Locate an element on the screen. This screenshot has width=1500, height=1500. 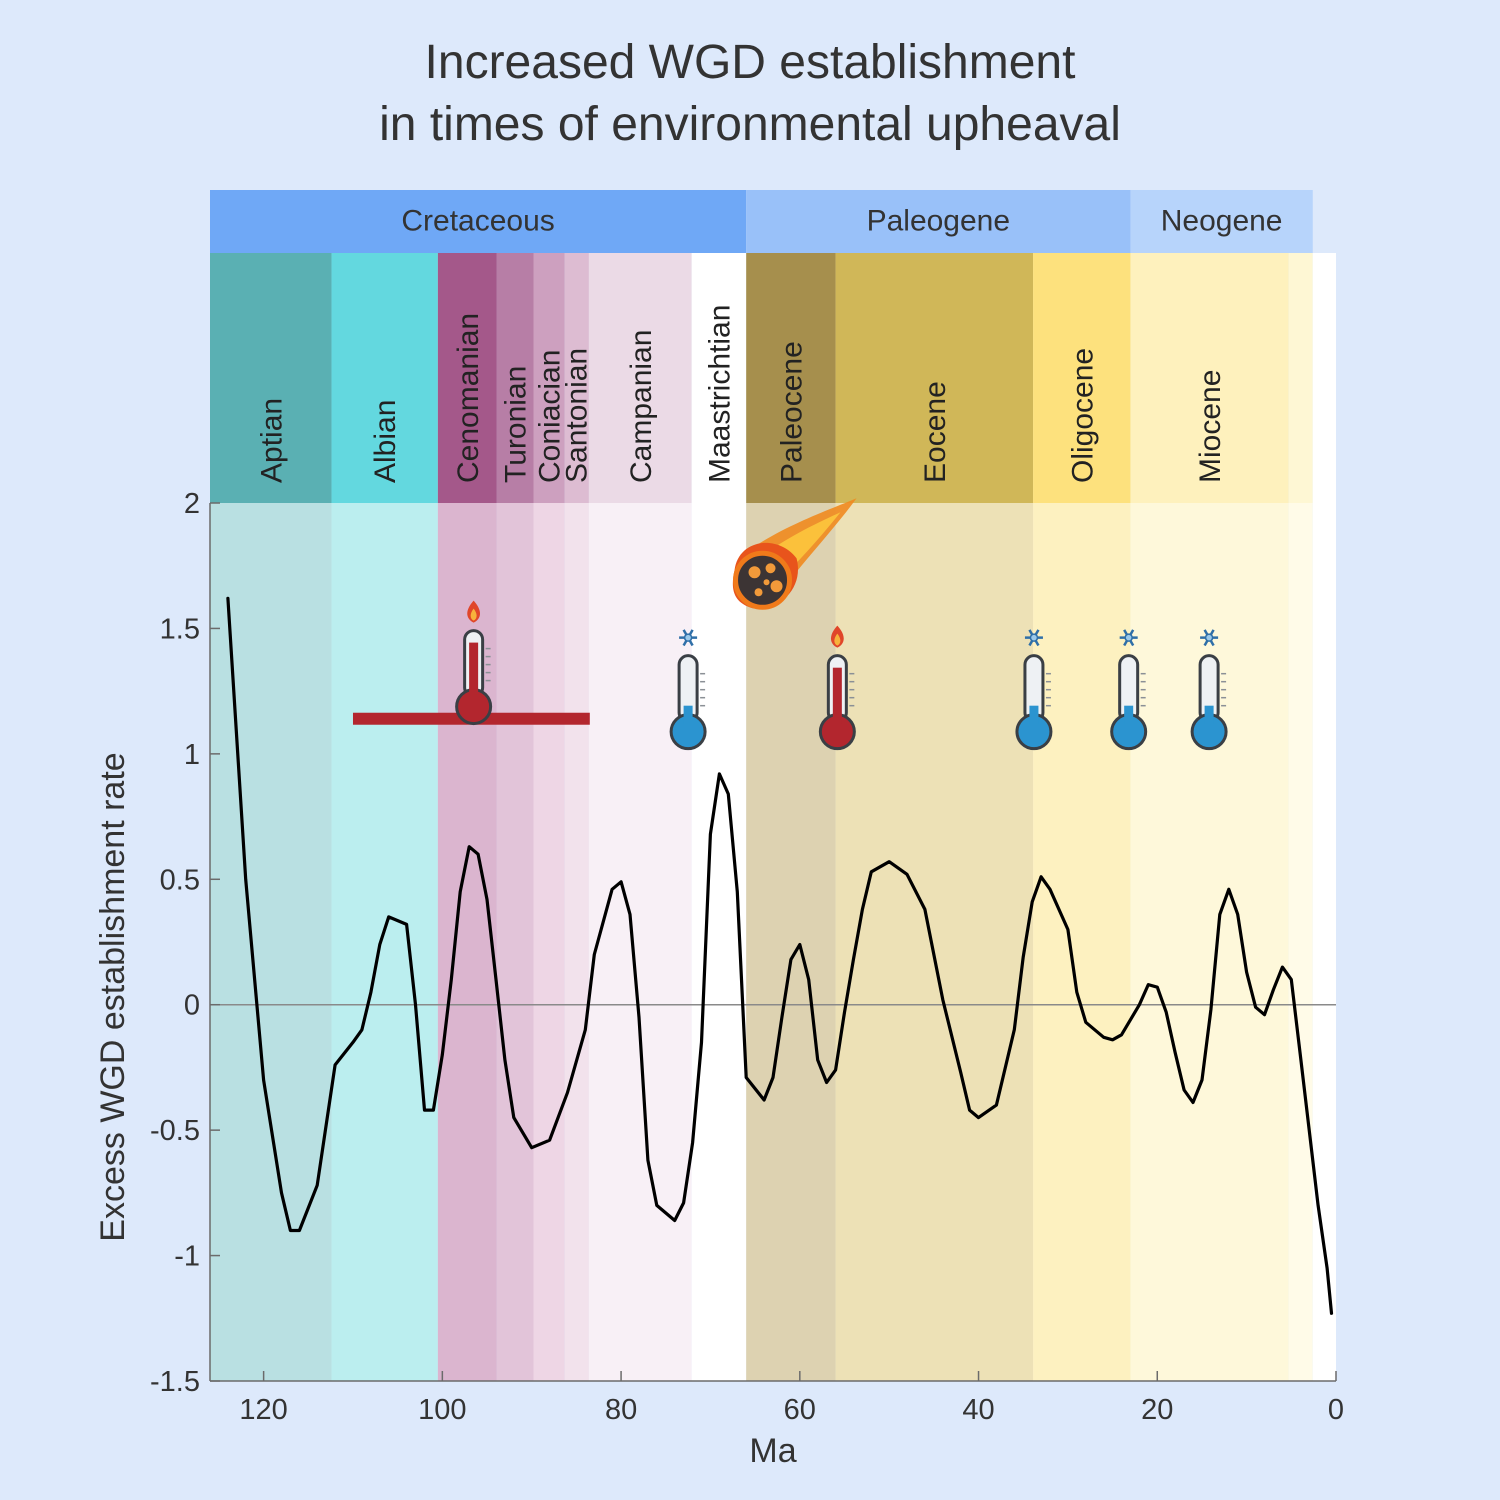
y-tick-label: 1 is located at coordinates (192, 755).